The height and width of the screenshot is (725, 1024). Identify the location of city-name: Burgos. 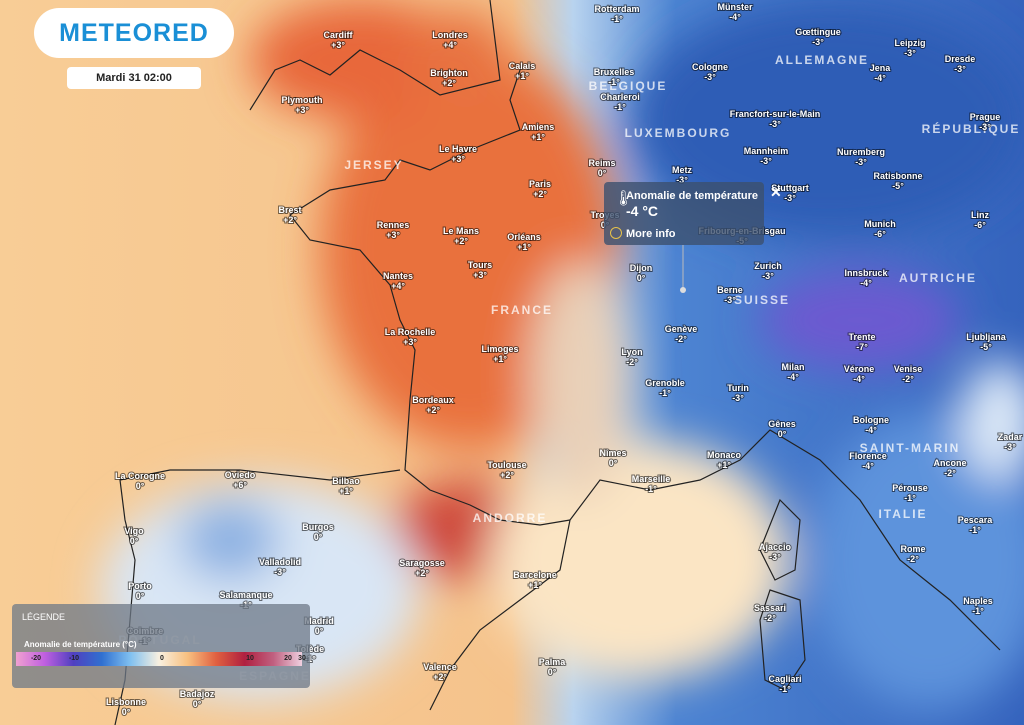
(318, 527).